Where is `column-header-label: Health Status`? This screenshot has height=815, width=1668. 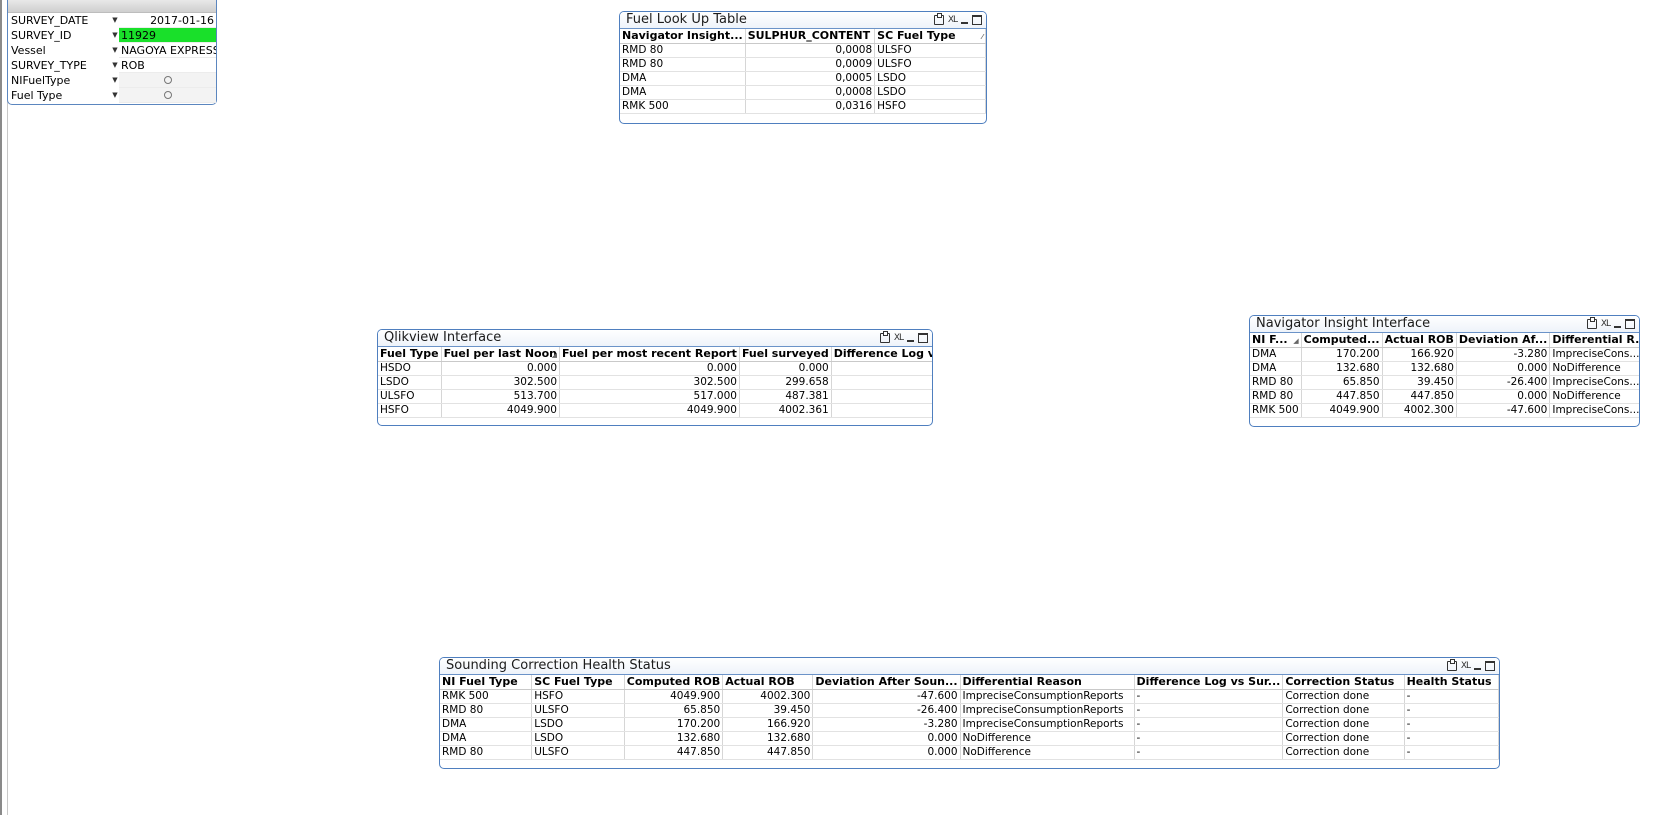 column-header-label: Health Status is located at coordinates (1449, 681).